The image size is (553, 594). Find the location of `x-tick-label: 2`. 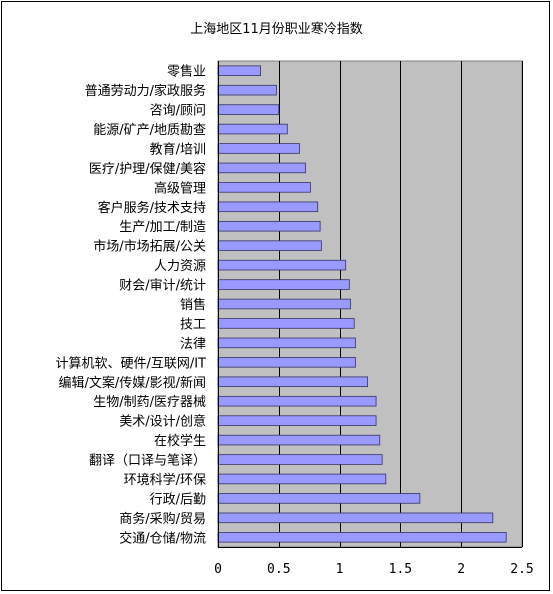

x-tick-label: 2 is located at coordinates (461, 569).